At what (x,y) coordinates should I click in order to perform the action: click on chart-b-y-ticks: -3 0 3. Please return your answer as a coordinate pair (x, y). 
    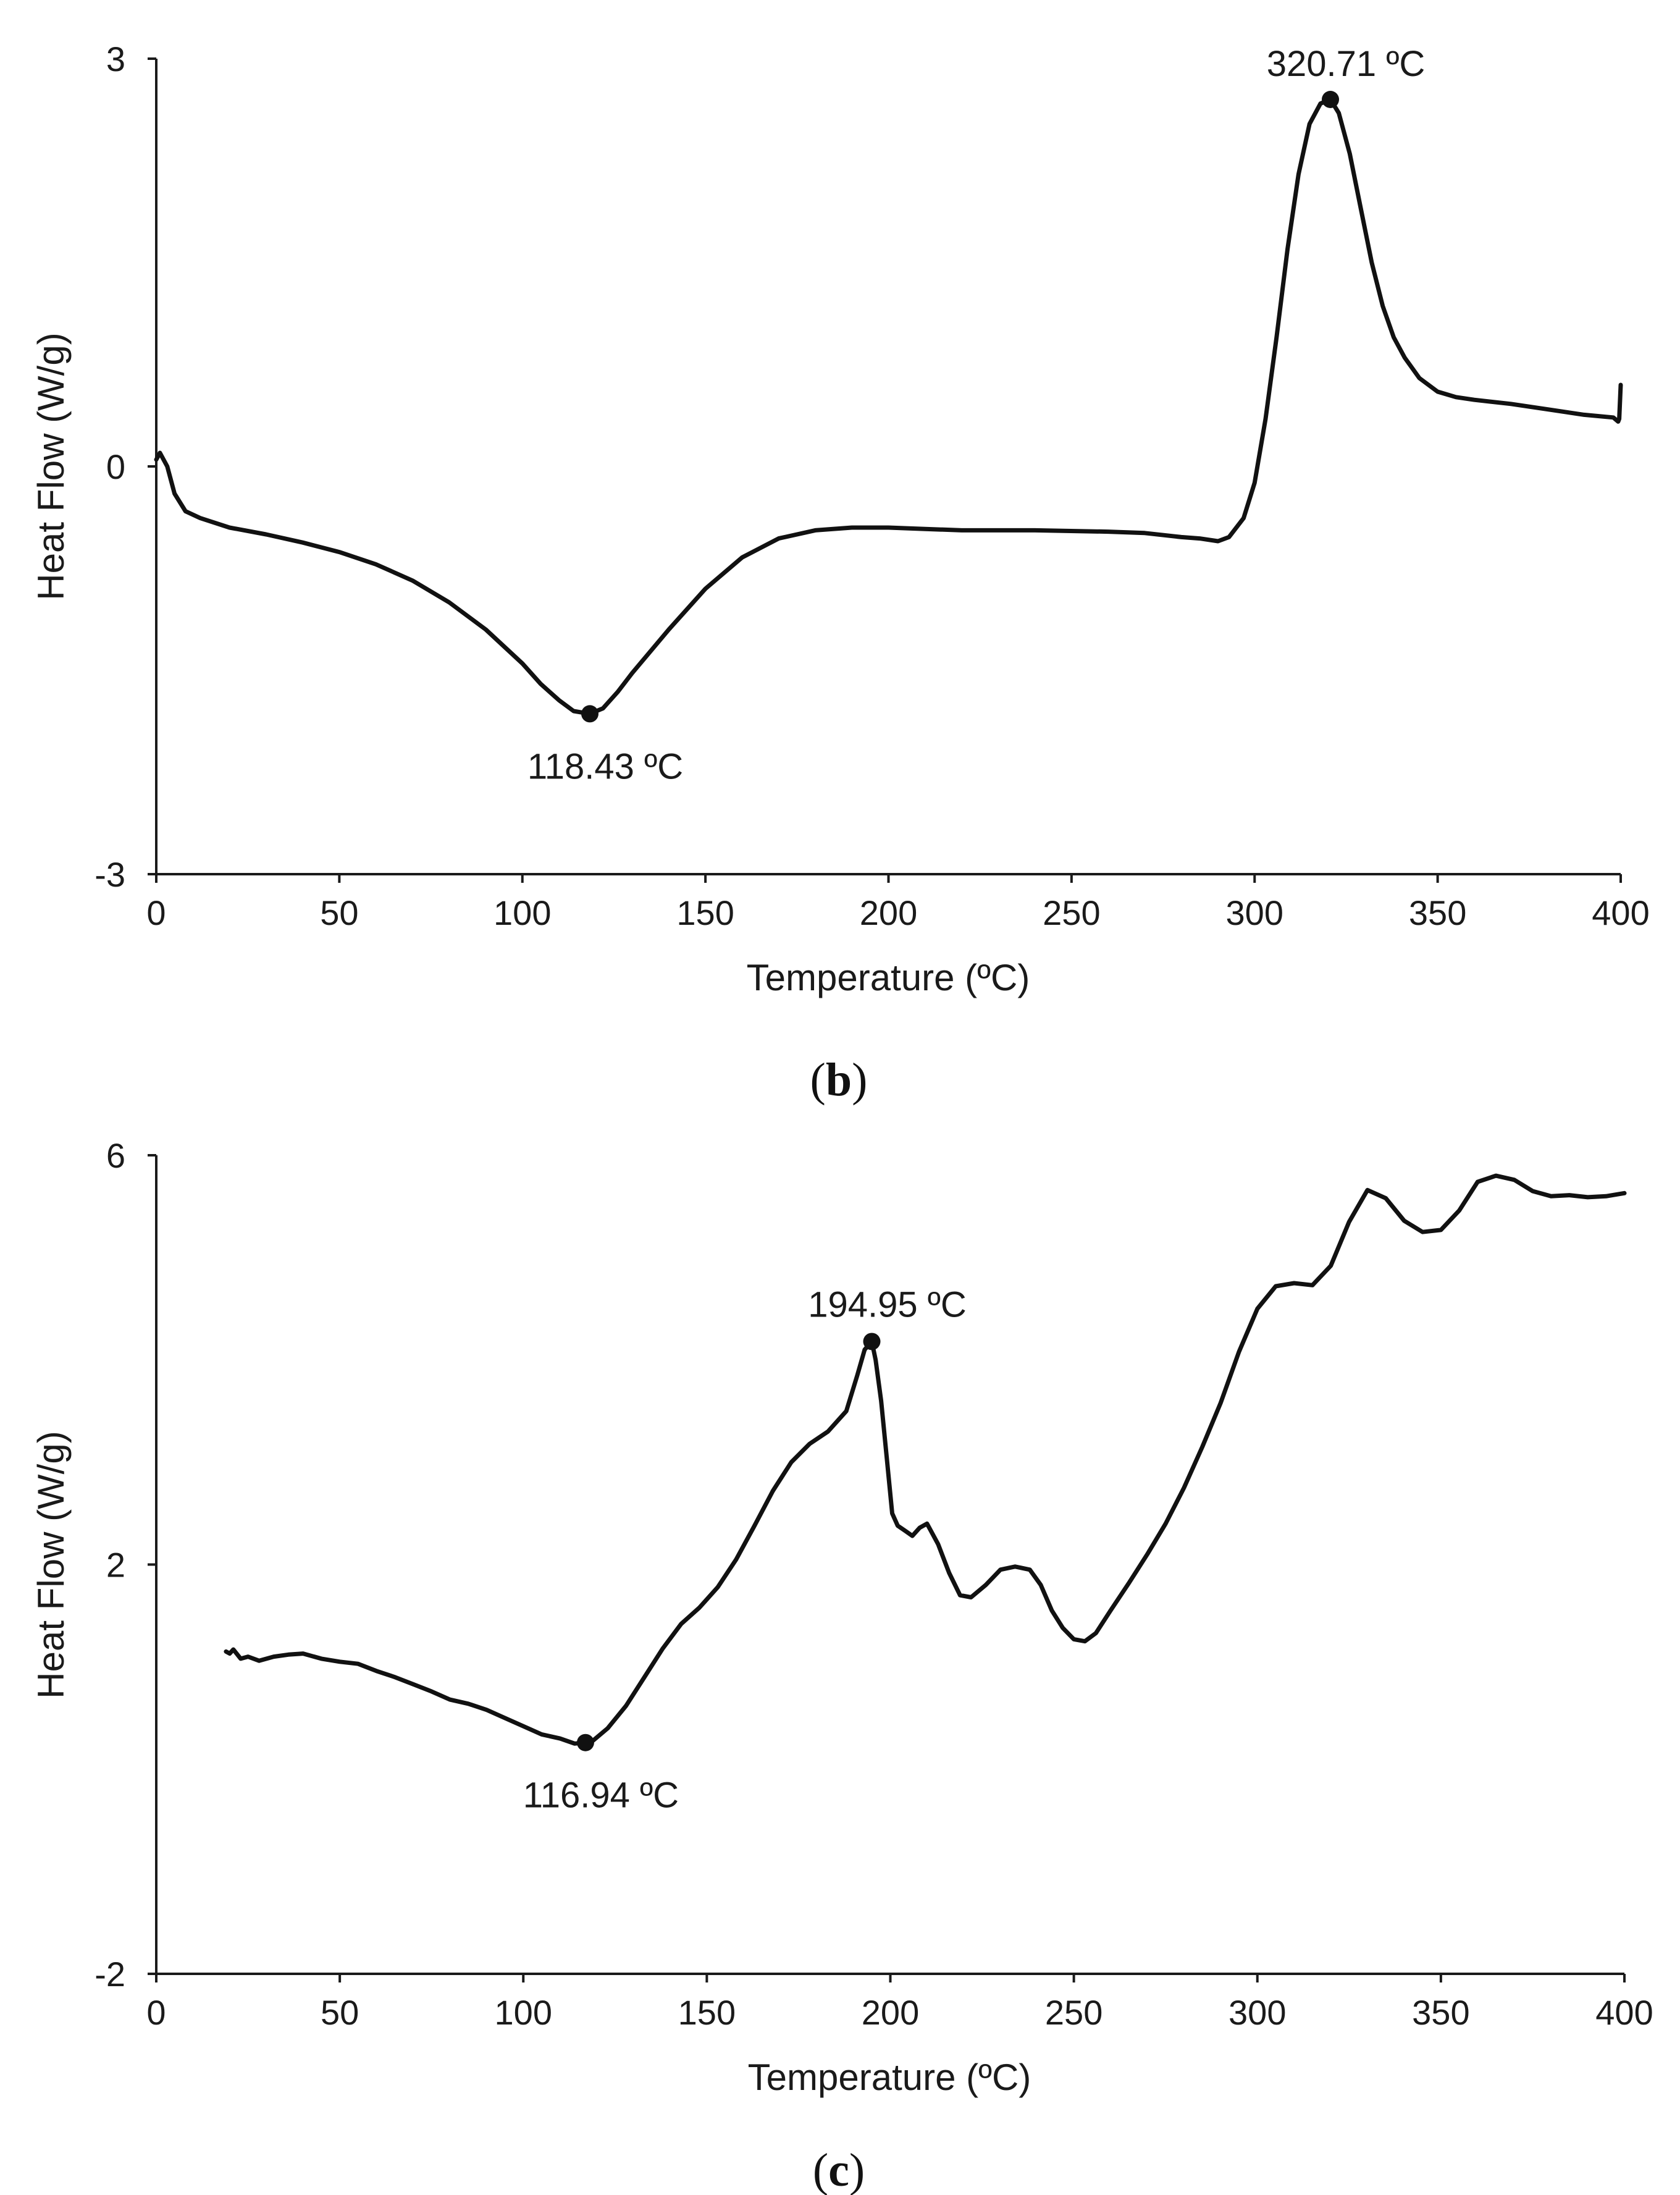
    Looking at the image, I should click on (125, 467).